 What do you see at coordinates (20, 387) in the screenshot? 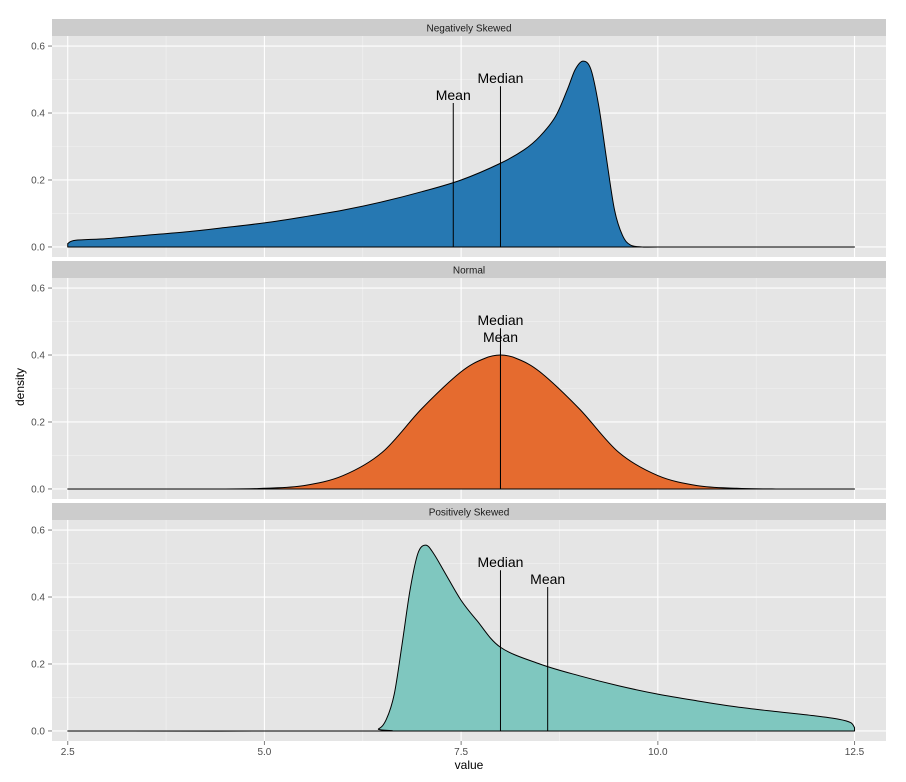
I see `y-axis-title: density` at bounding box center [20, 387].